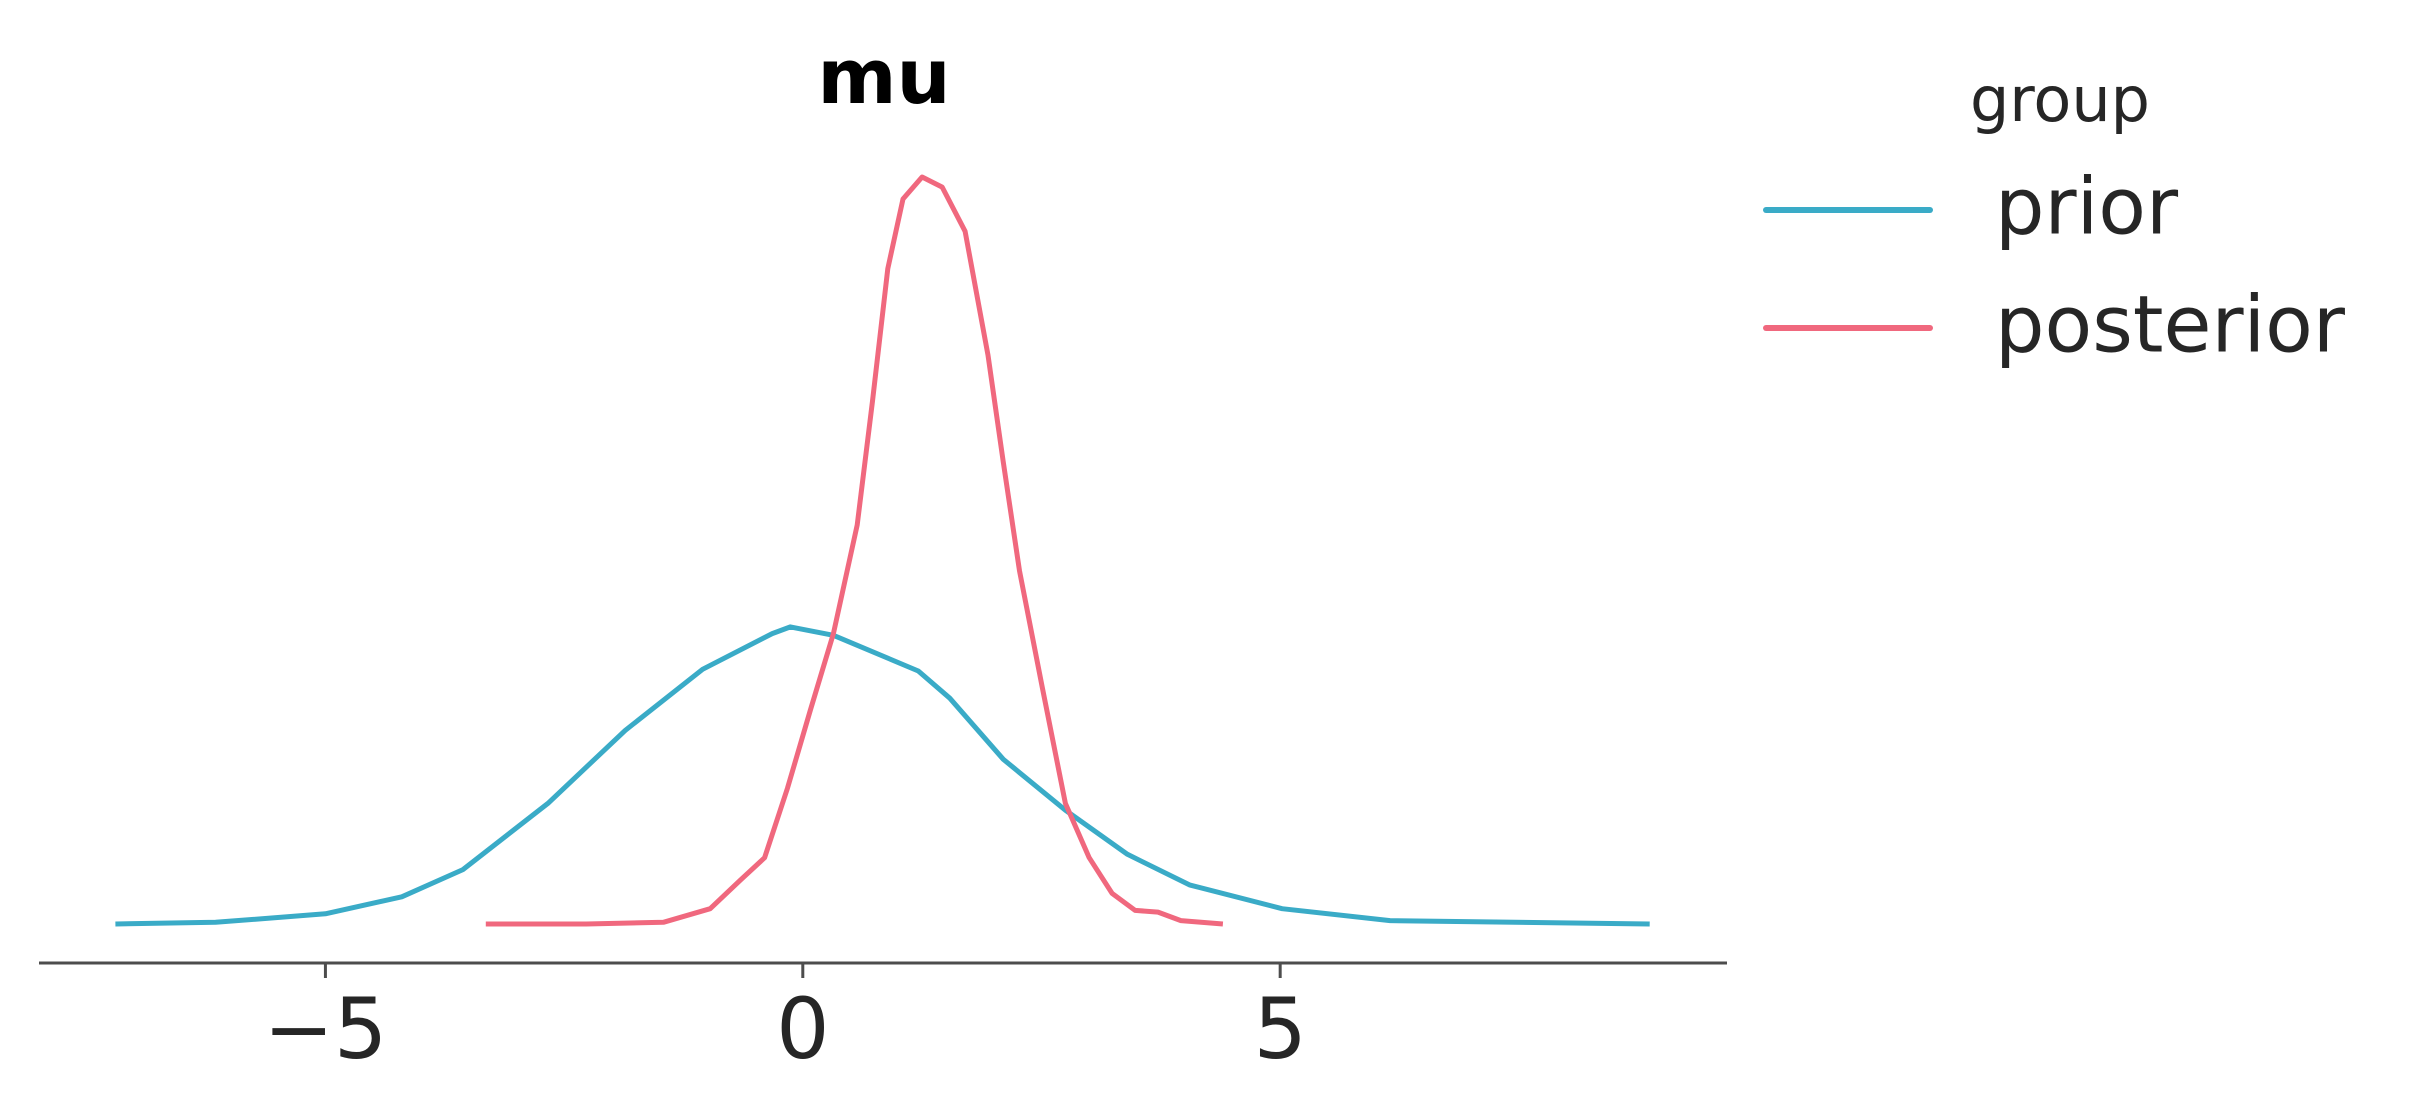 This screenshot has height=1118, width=2423. What do you see at coordinates (802, 1029) in the screenshot?
I see `x-tick-label: 0` at bounding box center [802, 1029].